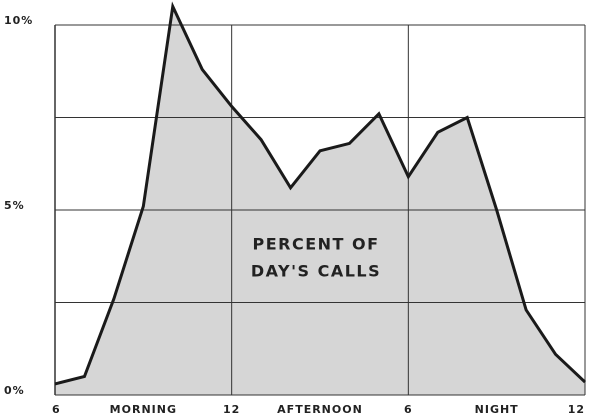 The height and width of the screenshot is (418, 600). I want to click on x-period-label: MORNING, so click(143, 409).